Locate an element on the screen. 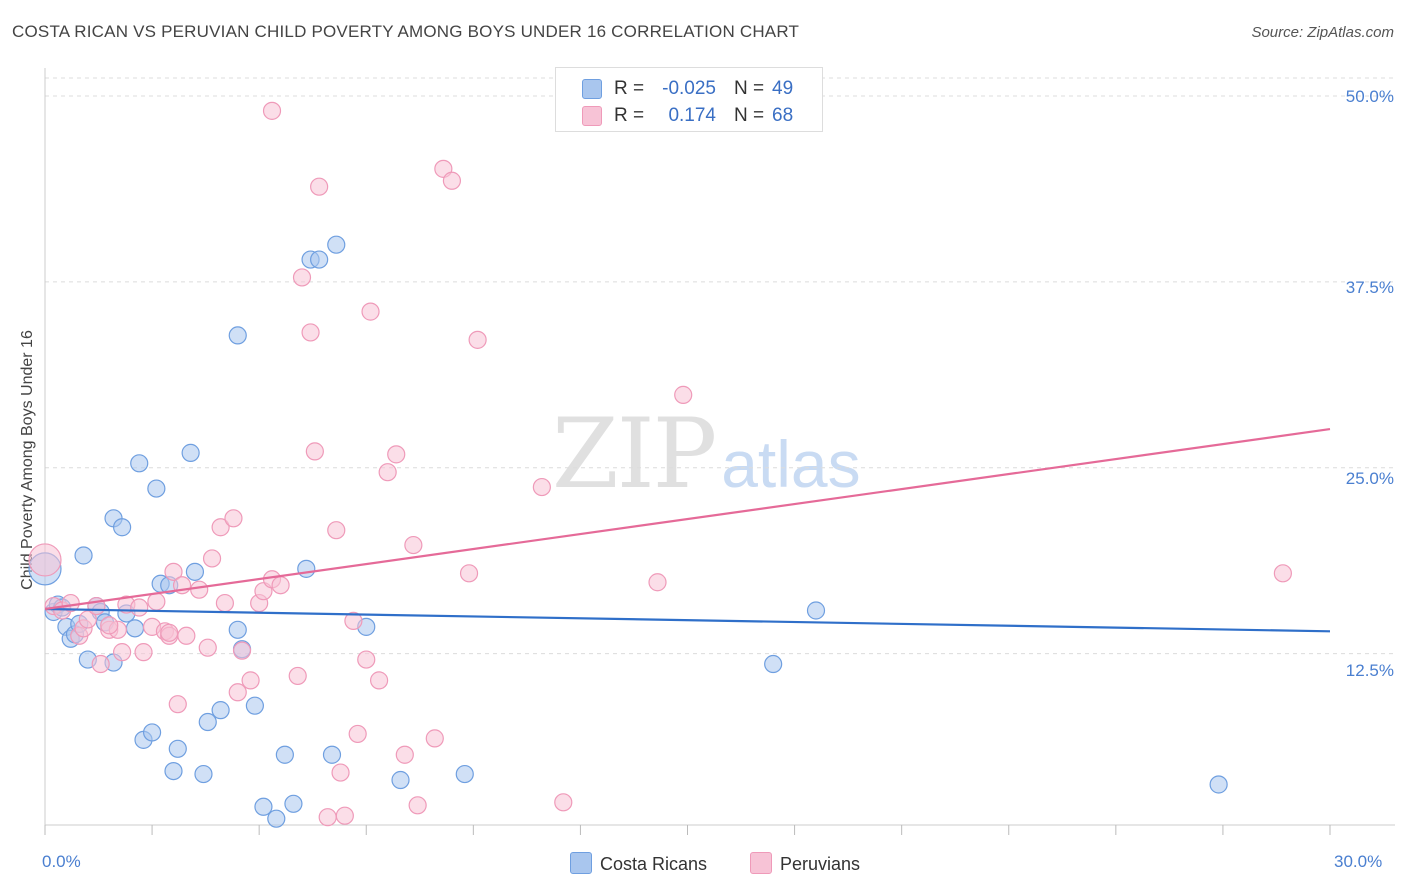 This screenshot has height=892, width=1406. legend-swatch-costa-ricans is located at coordinates (592, 89).